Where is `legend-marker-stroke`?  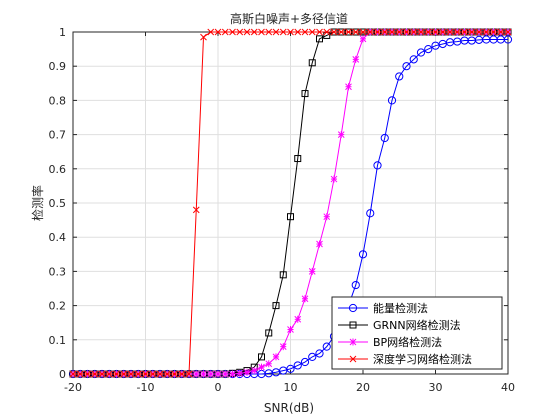 legend-marker-stroke is located at coordinates (353, 342).